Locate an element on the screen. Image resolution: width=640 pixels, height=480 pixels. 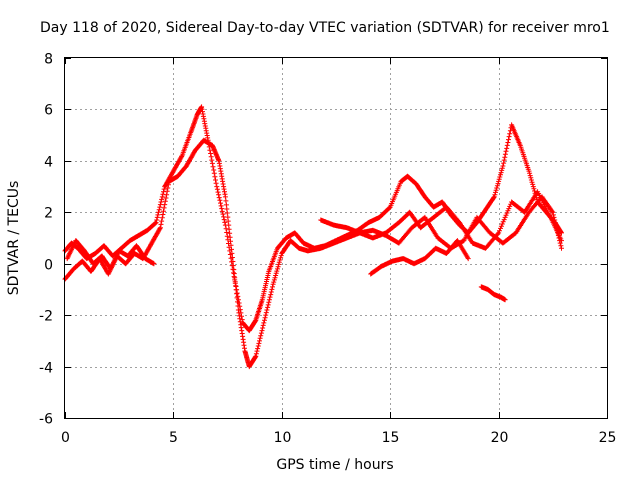
x-tick-label: 15 is located at coordinates (391, 438).